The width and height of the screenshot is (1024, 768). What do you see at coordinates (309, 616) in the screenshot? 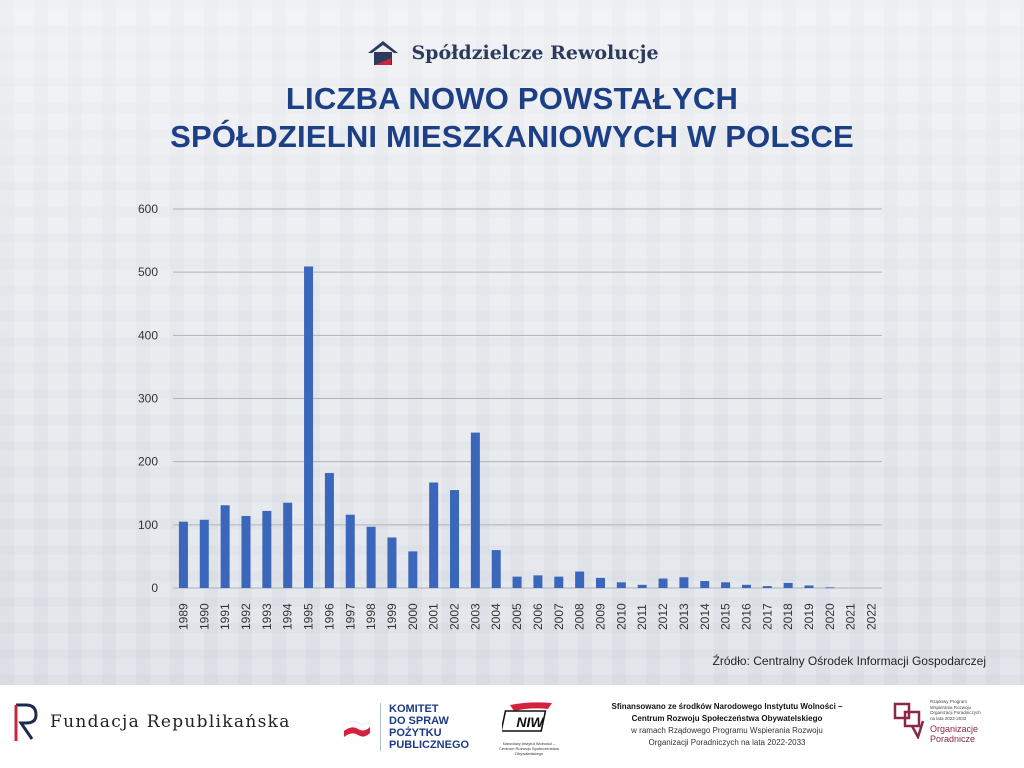
I see `x-tick-label: 1995` at bounding box center [309, 616].